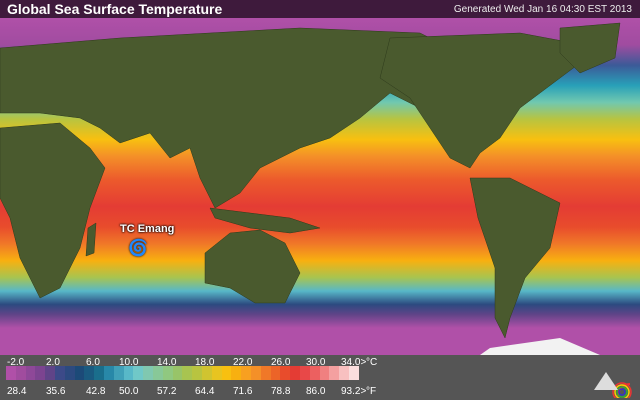 This screenshot has height=400, width=640. What do you see at coordinates (316, 362) in the screenshot?
I see `celsius-tick: 30.0` at bounding box center [316, 362].